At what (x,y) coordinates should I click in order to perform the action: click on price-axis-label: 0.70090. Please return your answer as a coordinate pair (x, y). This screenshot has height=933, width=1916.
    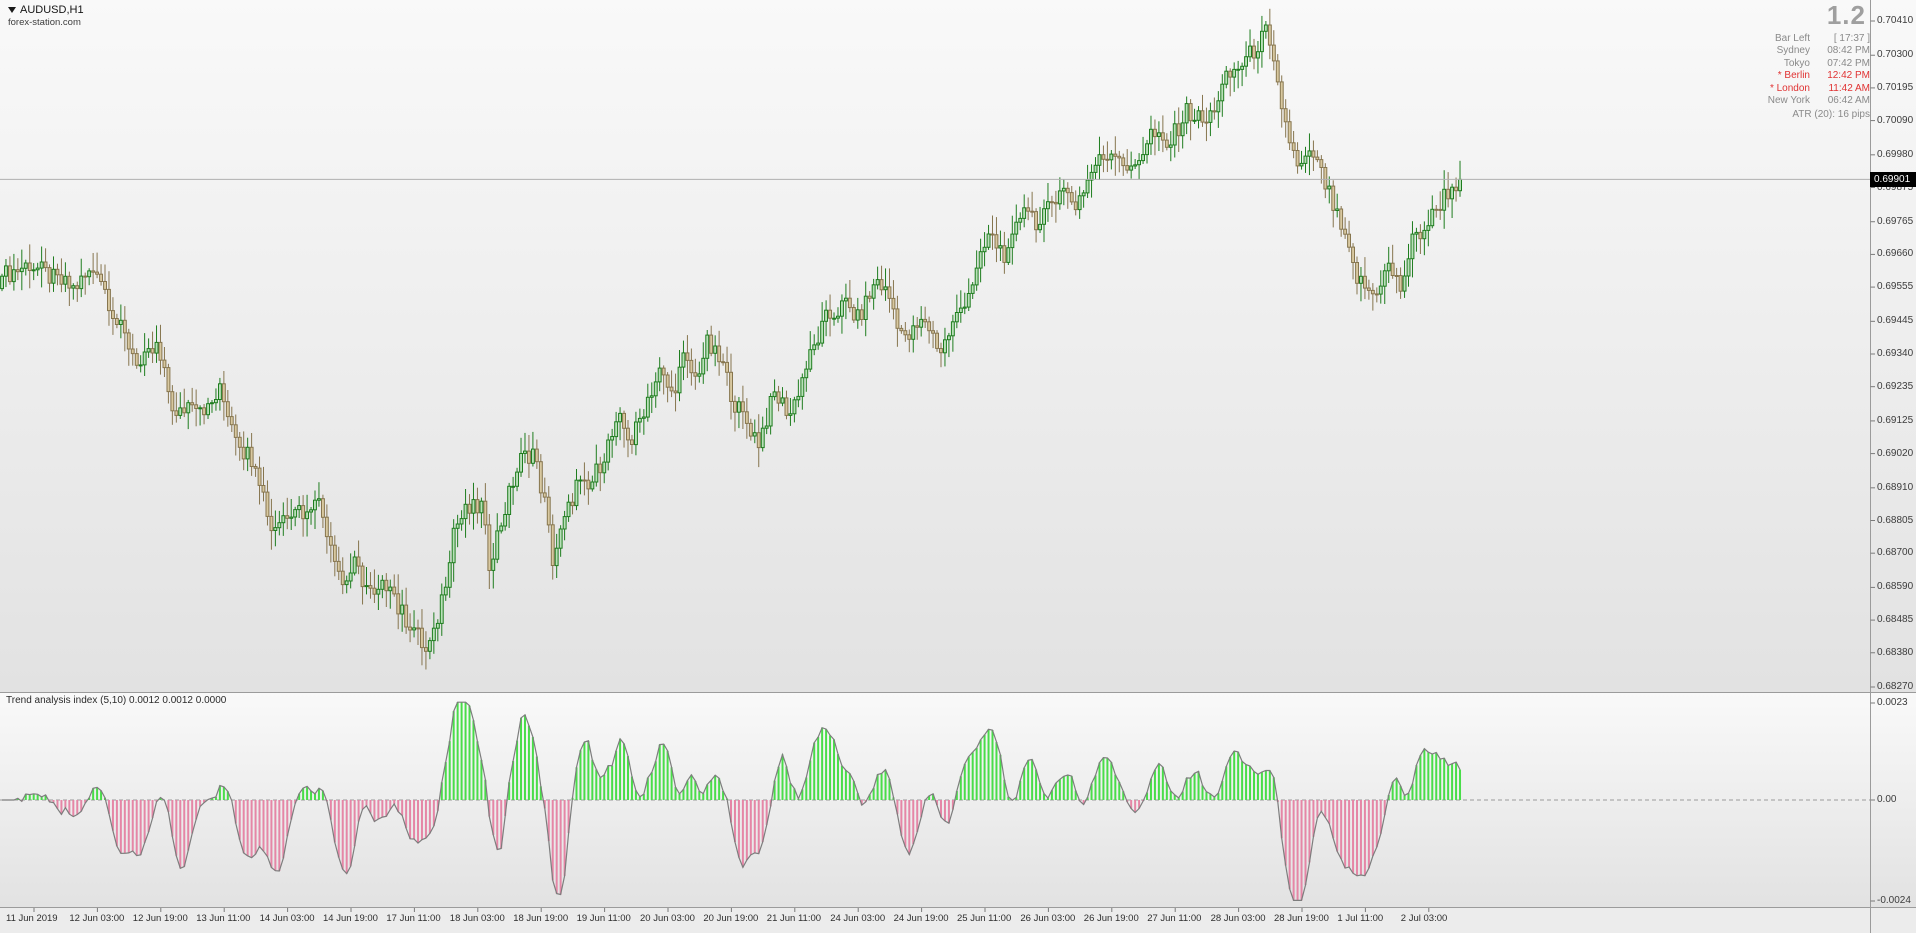
    Looking at the image, I should click on (1895, 120).